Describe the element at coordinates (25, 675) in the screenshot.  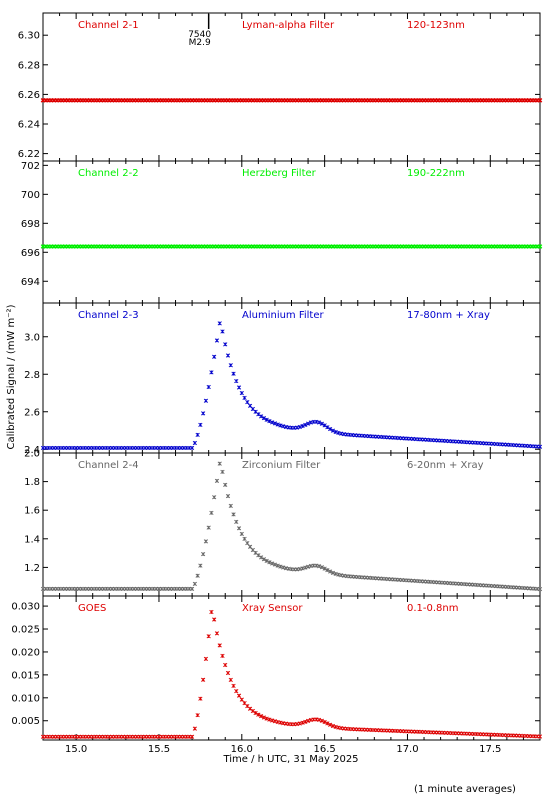
I see `y-tick-label: 0.015` at that location.